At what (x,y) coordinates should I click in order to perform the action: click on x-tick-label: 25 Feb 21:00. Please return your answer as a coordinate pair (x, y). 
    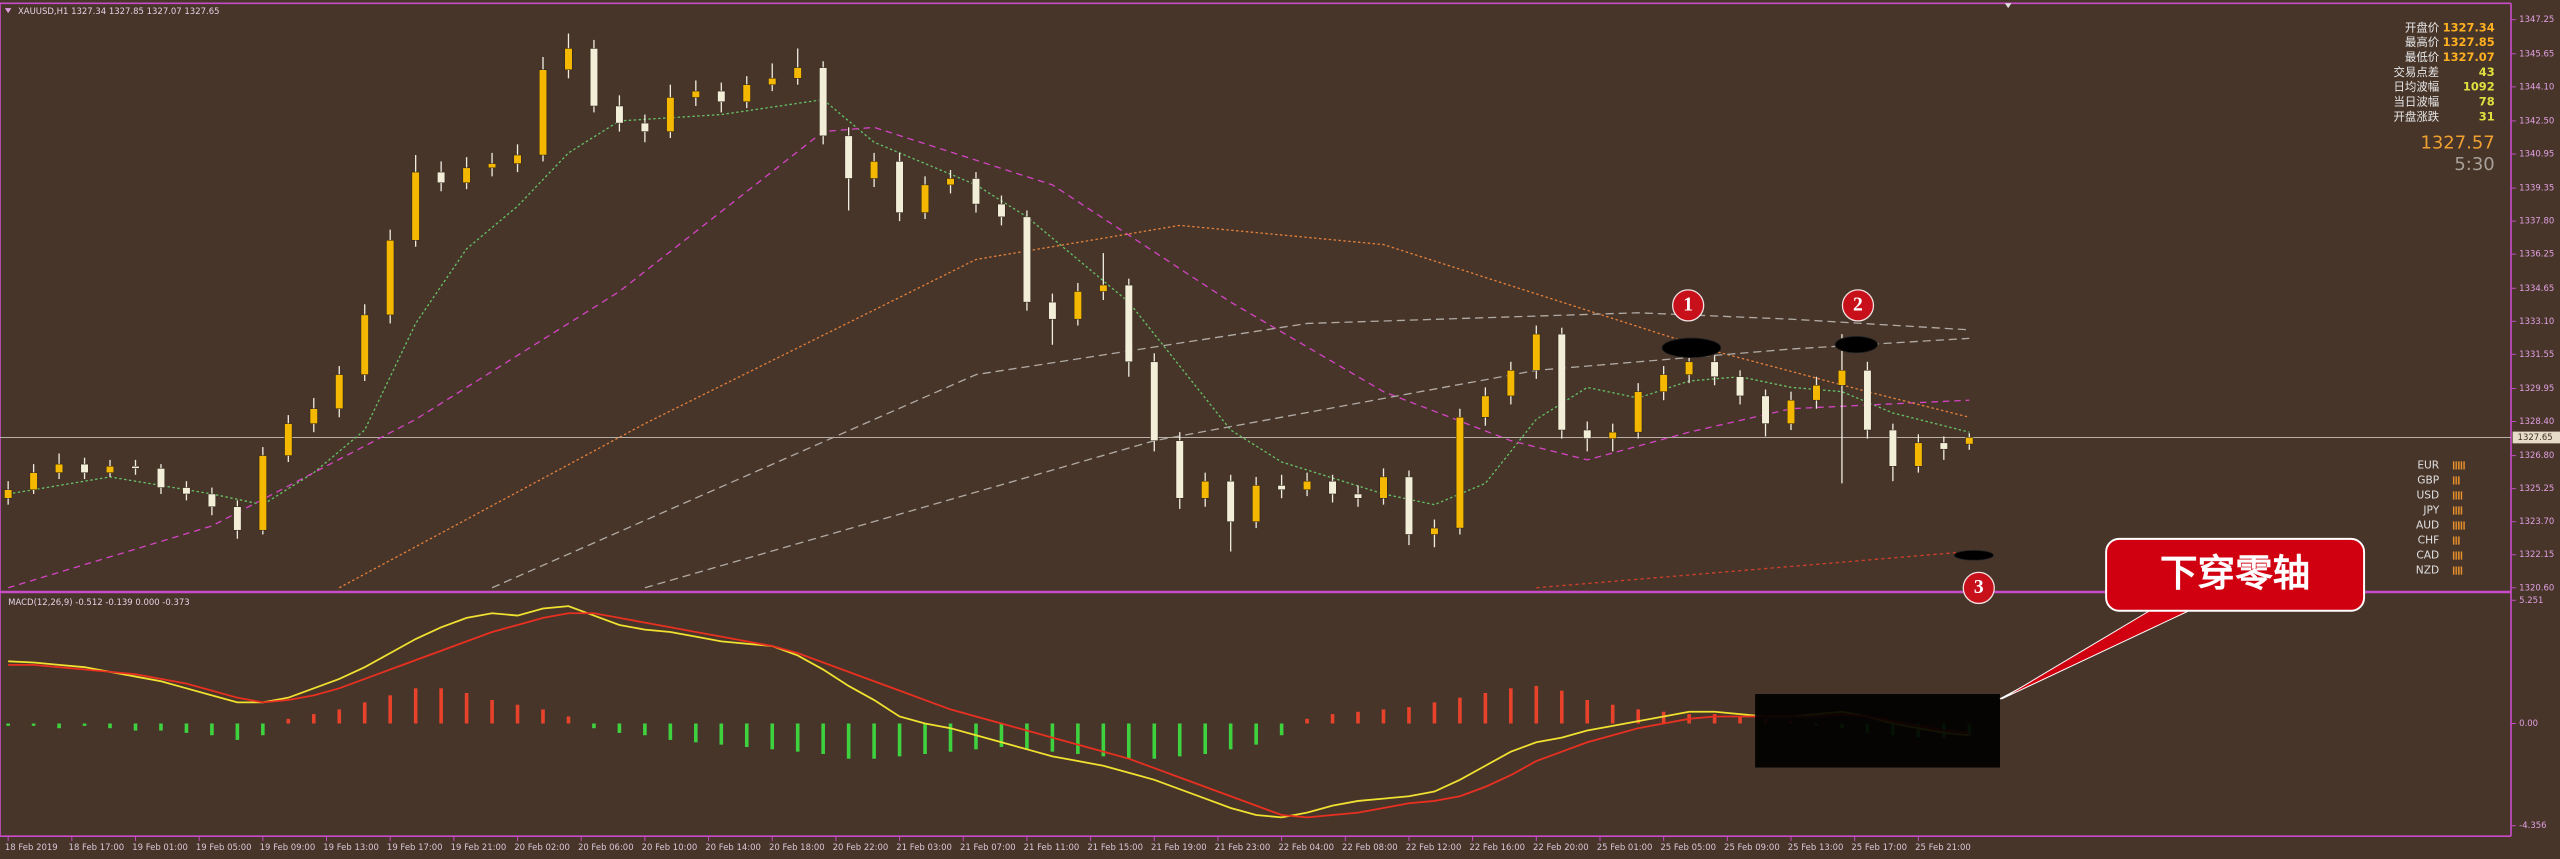
    Looking at the image, I should click on (1943, 848).